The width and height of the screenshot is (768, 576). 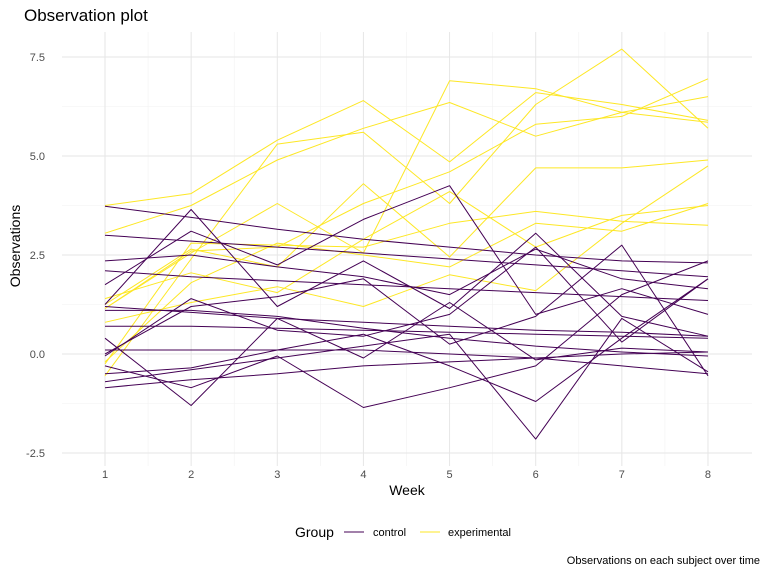 I want to click on chart-caption: Observations on each subject over time, so click(x=663, y=561).